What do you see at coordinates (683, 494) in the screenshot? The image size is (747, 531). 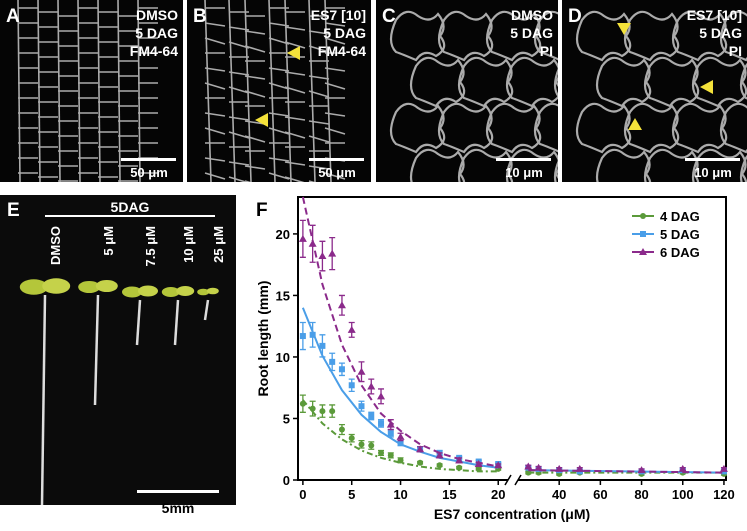 I see `x-tick-label: 100` at bounding box center [683, 494].